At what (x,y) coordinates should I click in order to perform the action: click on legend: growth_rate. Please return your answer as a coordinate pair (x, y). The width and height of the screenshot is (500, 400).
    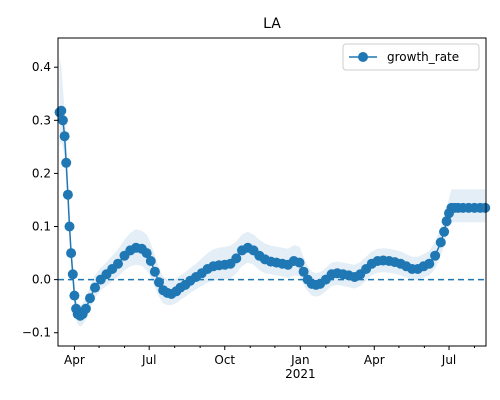
    Looking at the image, I should click on (411, 57).